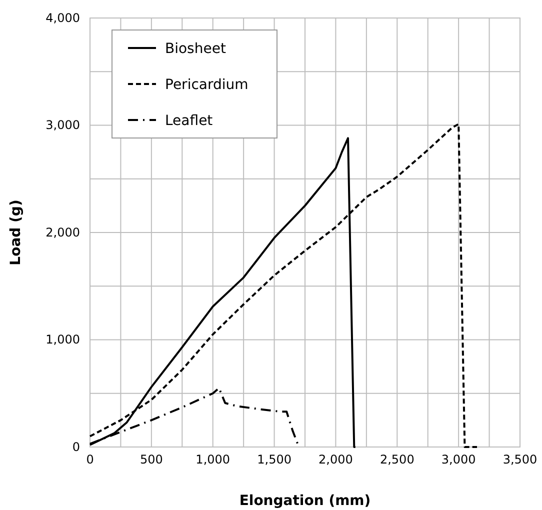 Image resolution: width=542 pixels, height=510 pixels. What do you see at coordinates (63, 17) in the screenshot?
I see `y-tick-label: 4,000` at bounding box center [63, 17].